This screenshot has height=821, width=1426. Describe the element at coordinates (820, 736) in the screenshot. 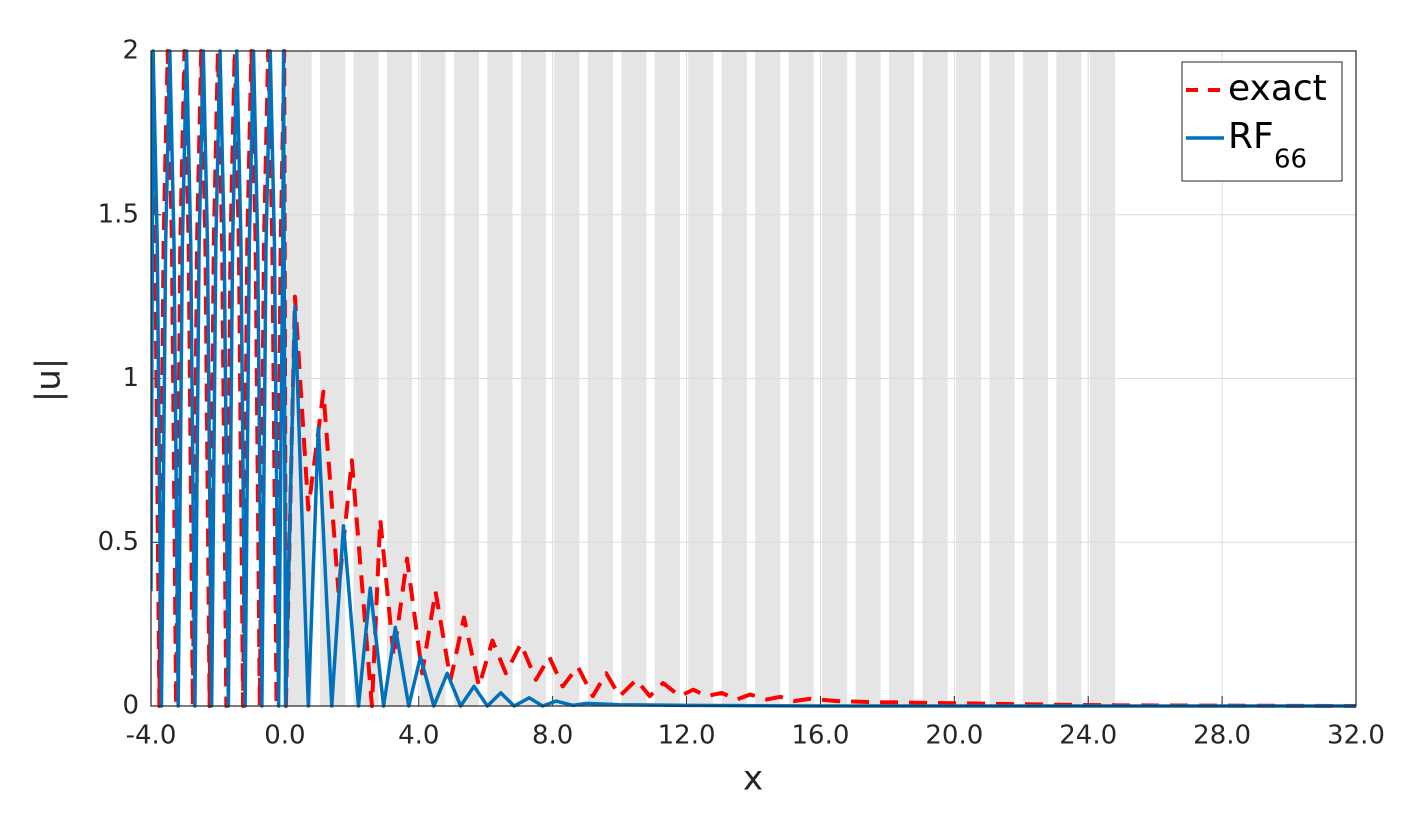

I see `x-tick-label: 16.0` at that location.